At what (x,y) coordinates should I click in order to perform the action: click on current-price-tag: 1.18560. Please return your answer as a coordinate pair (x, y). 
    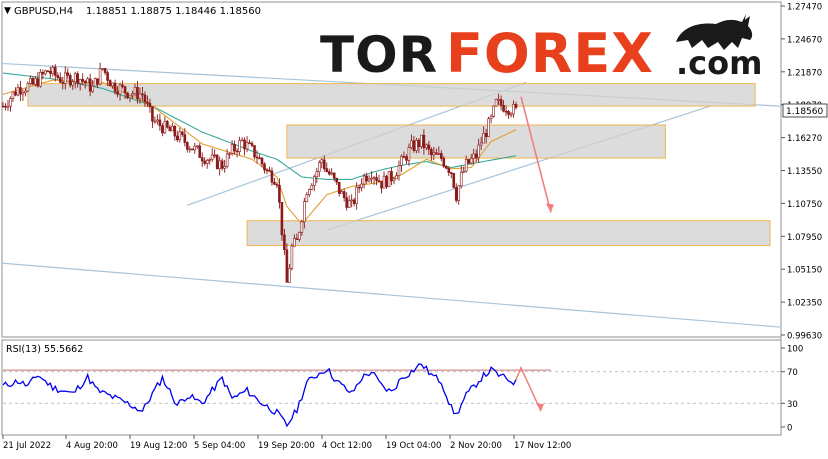
    Looking at the image, I should click on (805, 110).